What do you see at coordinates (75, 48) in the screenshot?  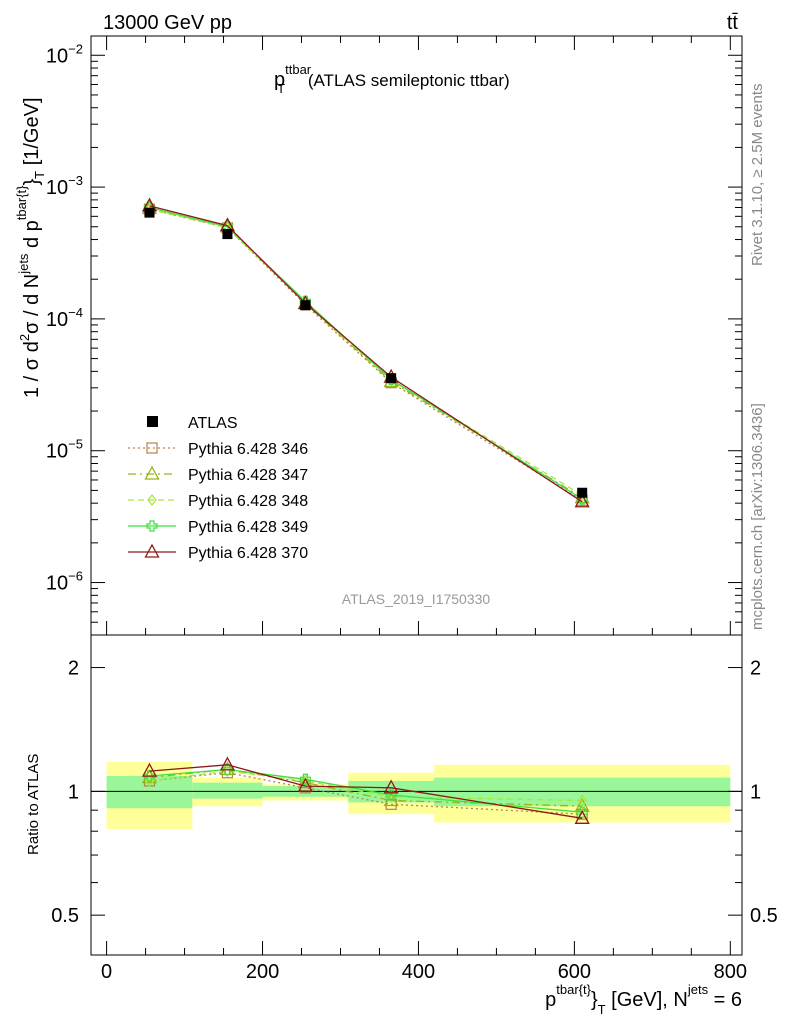 I see `tick-exponent: −2` at bounding box center [75, 48].